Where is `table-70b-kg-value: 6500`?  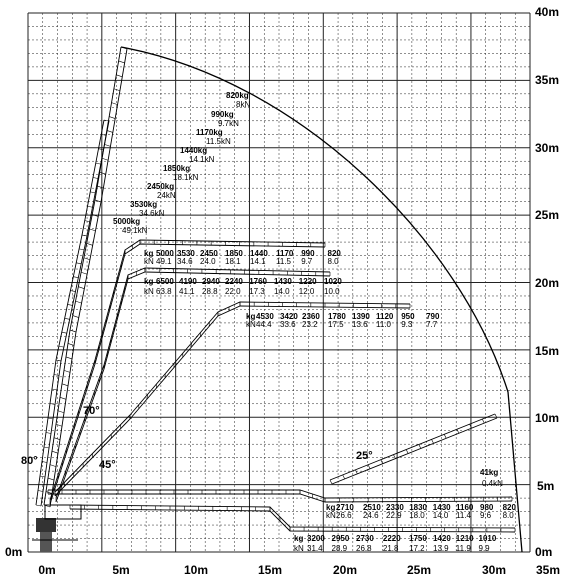 table-70b-kg-value: 6500 is located at coordinates (165, 281).